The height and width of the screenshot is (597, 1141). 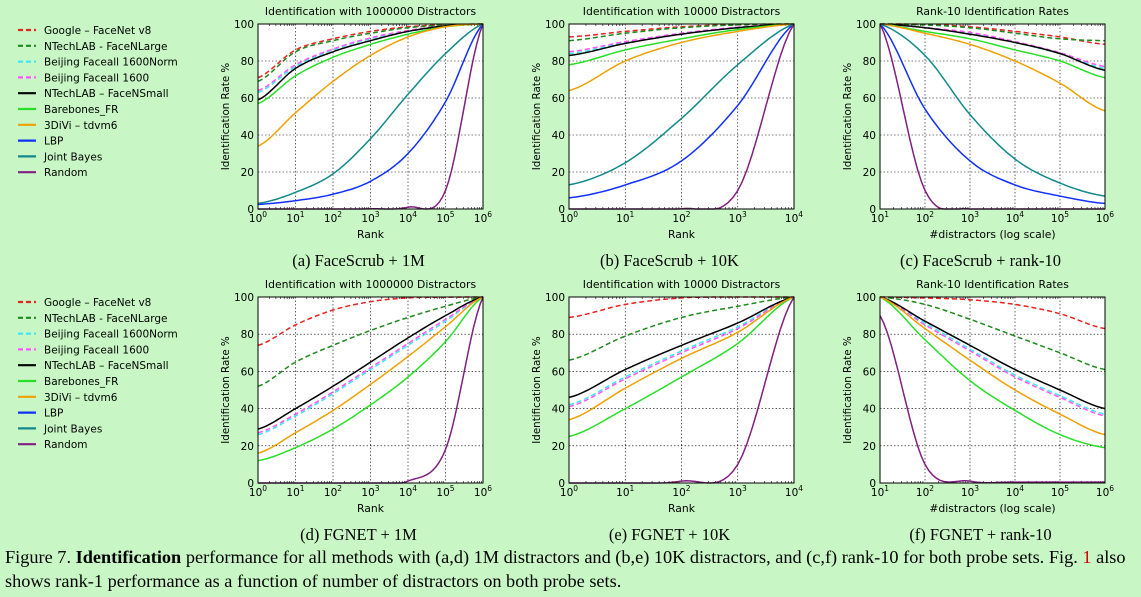 I want to click on figure-reference-link: 1, so click(x=1087, y=557).